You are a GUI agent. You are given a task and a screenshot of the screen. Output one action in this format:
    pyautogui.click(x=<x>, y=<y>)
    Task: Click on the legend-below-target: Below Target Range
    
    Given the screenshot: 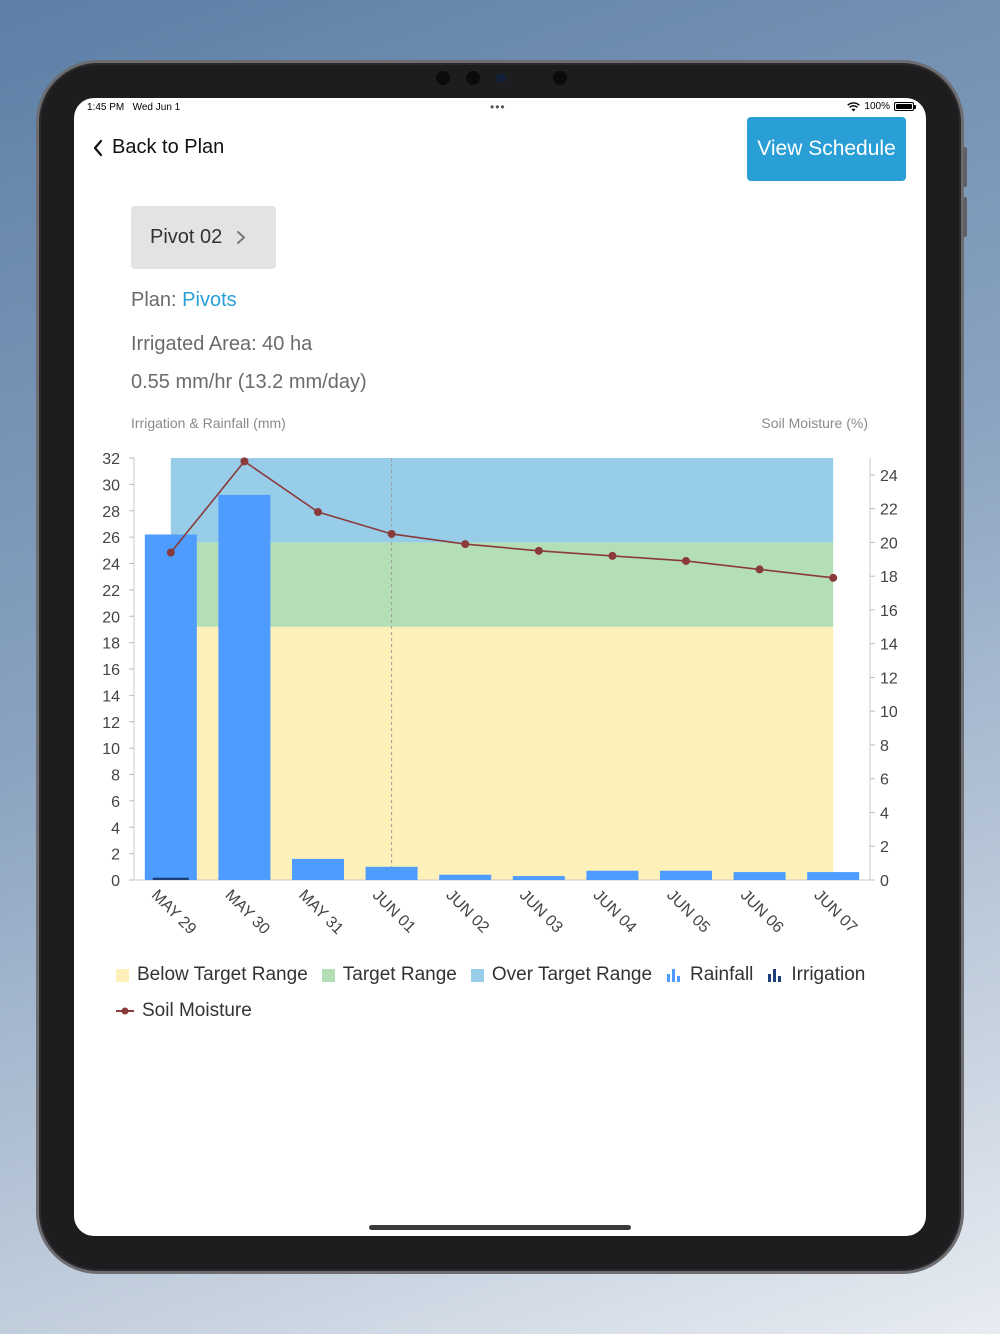 What is the action you would take?
    pyautogui.click(x=212, y=975)
    